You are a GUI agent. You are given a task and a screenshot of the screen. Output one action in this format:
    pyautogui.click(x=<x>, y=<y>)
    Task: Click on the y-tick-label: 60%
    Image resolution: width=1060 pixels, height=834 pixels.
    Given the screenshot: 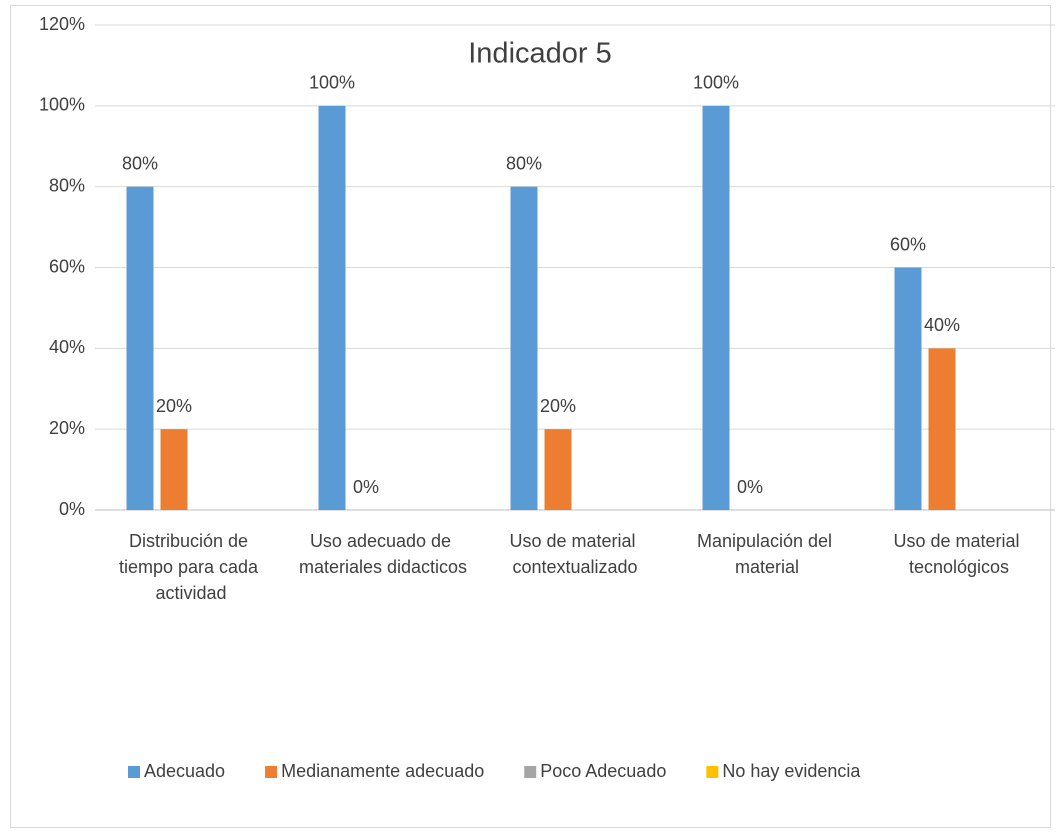 What is the action you would take?
    pyautogui.click(x=67, y=266)
    